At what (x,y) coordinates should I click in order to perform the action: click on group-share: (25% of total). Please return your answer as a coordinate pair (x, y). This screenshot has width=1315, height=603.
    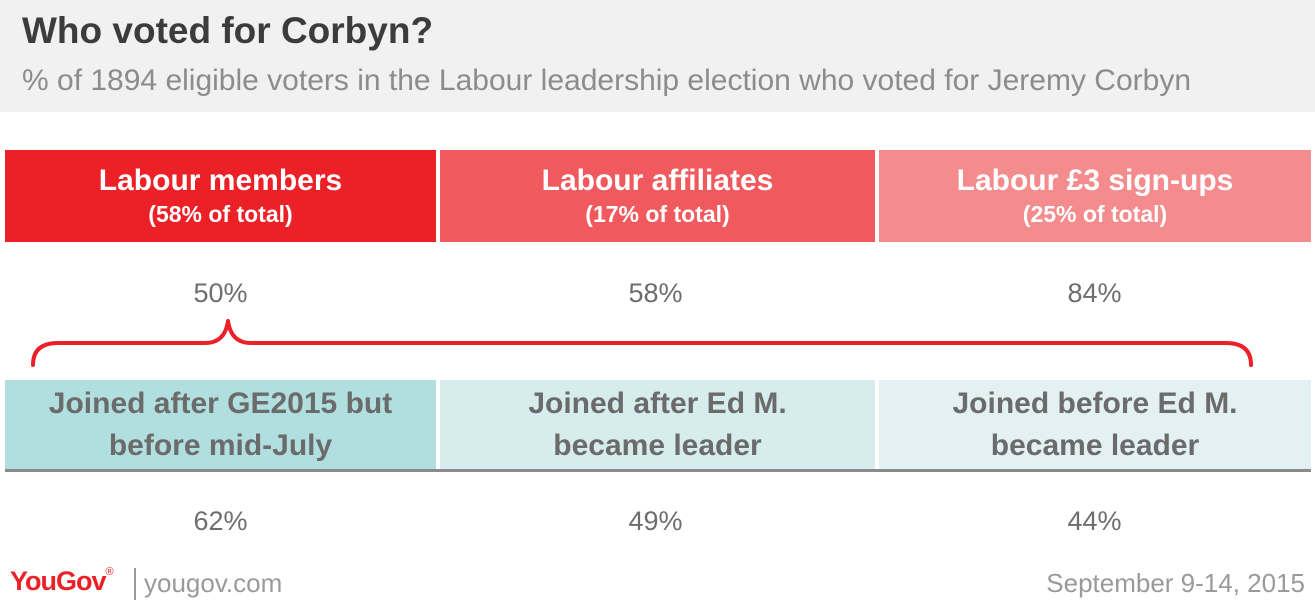
    Looking at the image, I should click on (1095, 214).